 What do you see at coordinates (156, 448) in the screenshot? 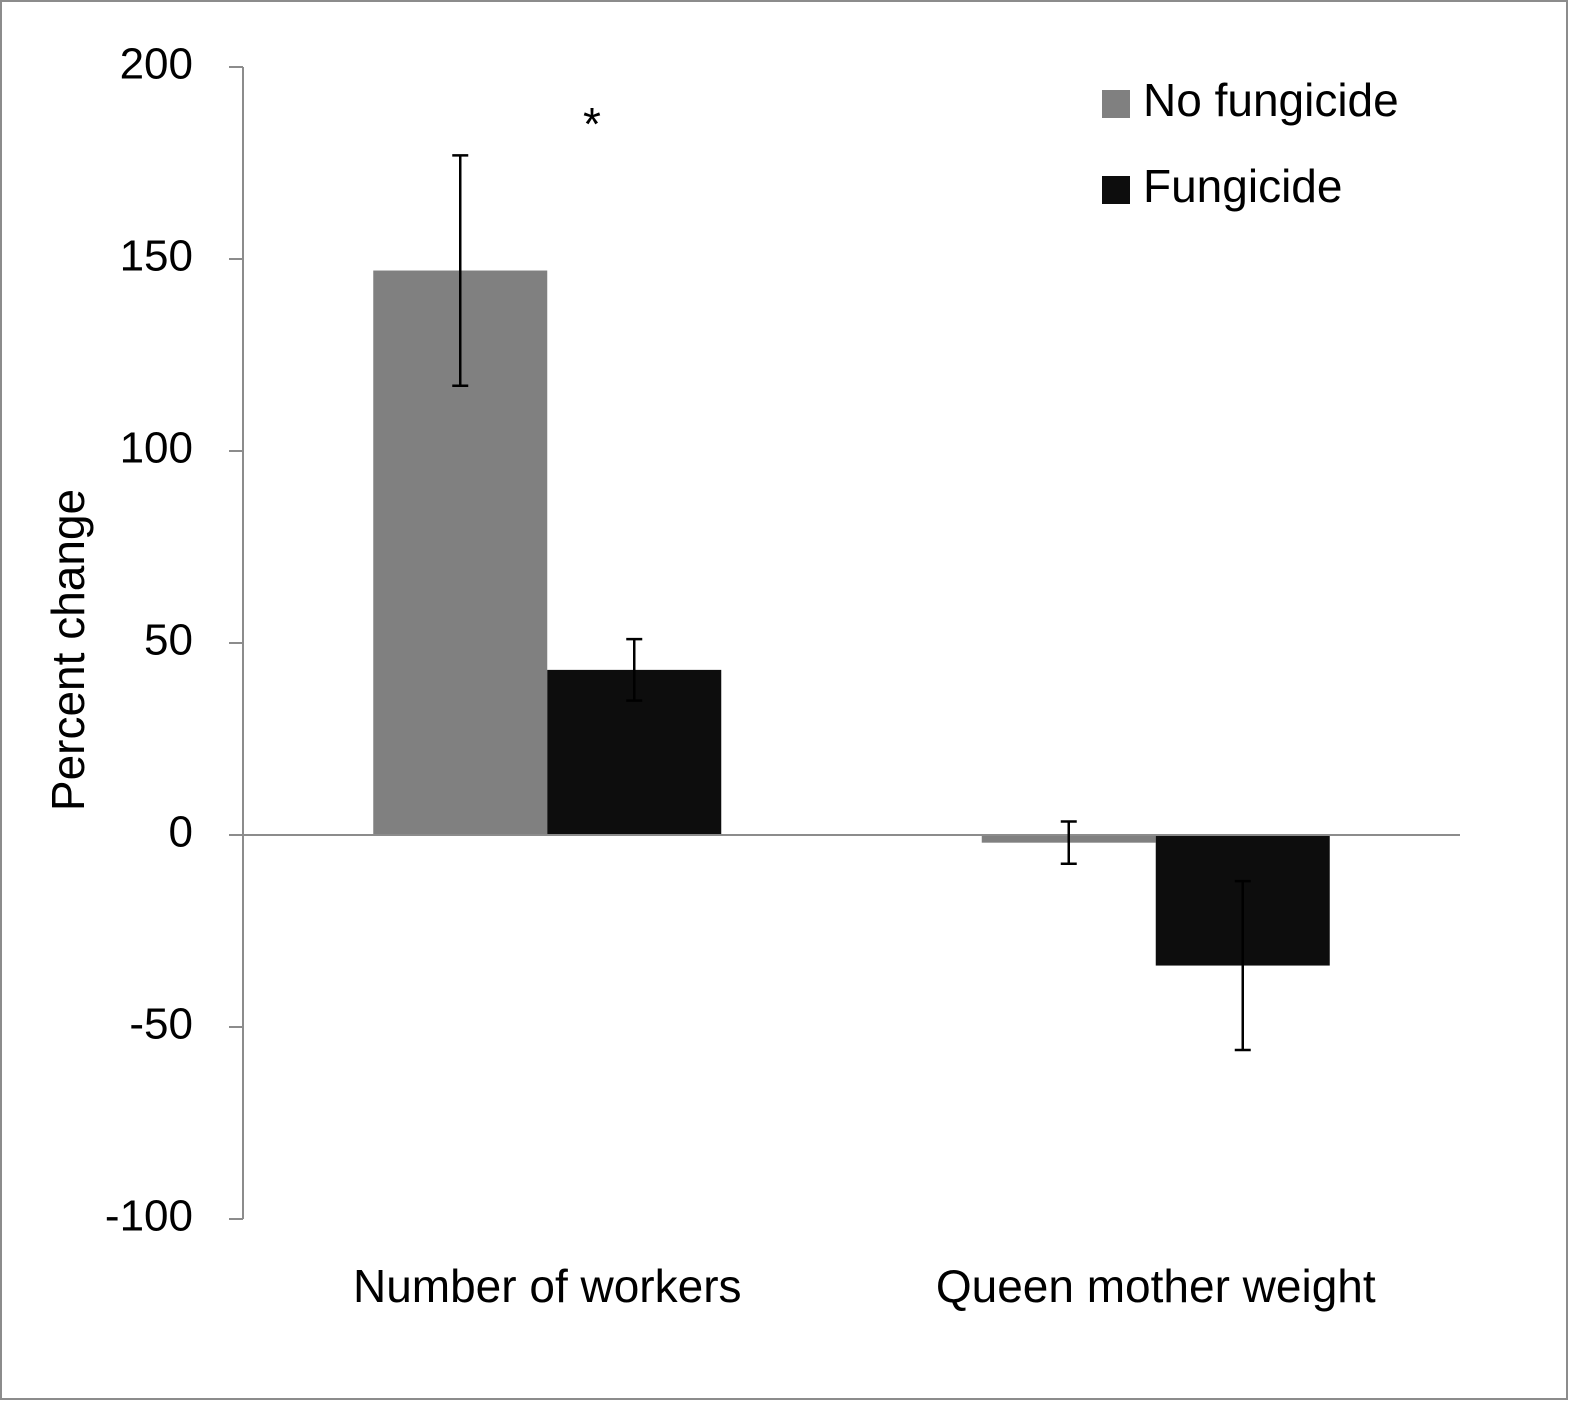
I see `y-tick-label: 100` at bounding box center [156, 448].